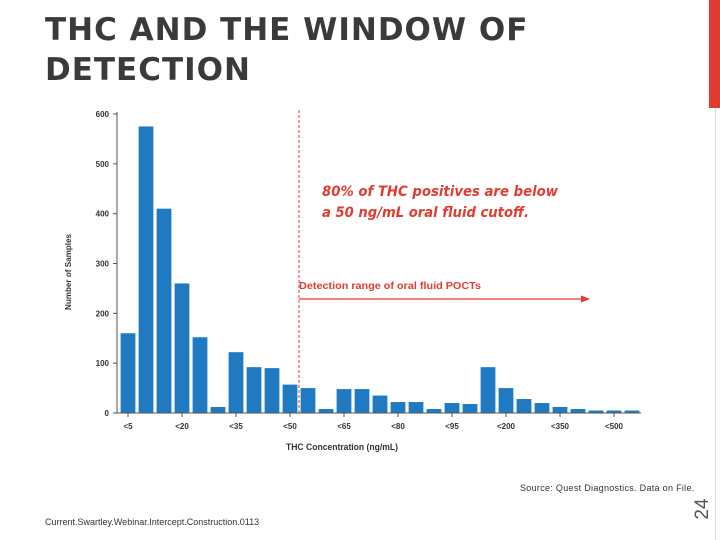 The width and height of the screenshot is (720, 540). I want to click on annotation-main-line-2: a 50 ng/mL oral fluid cutoff., so click(425, 213).